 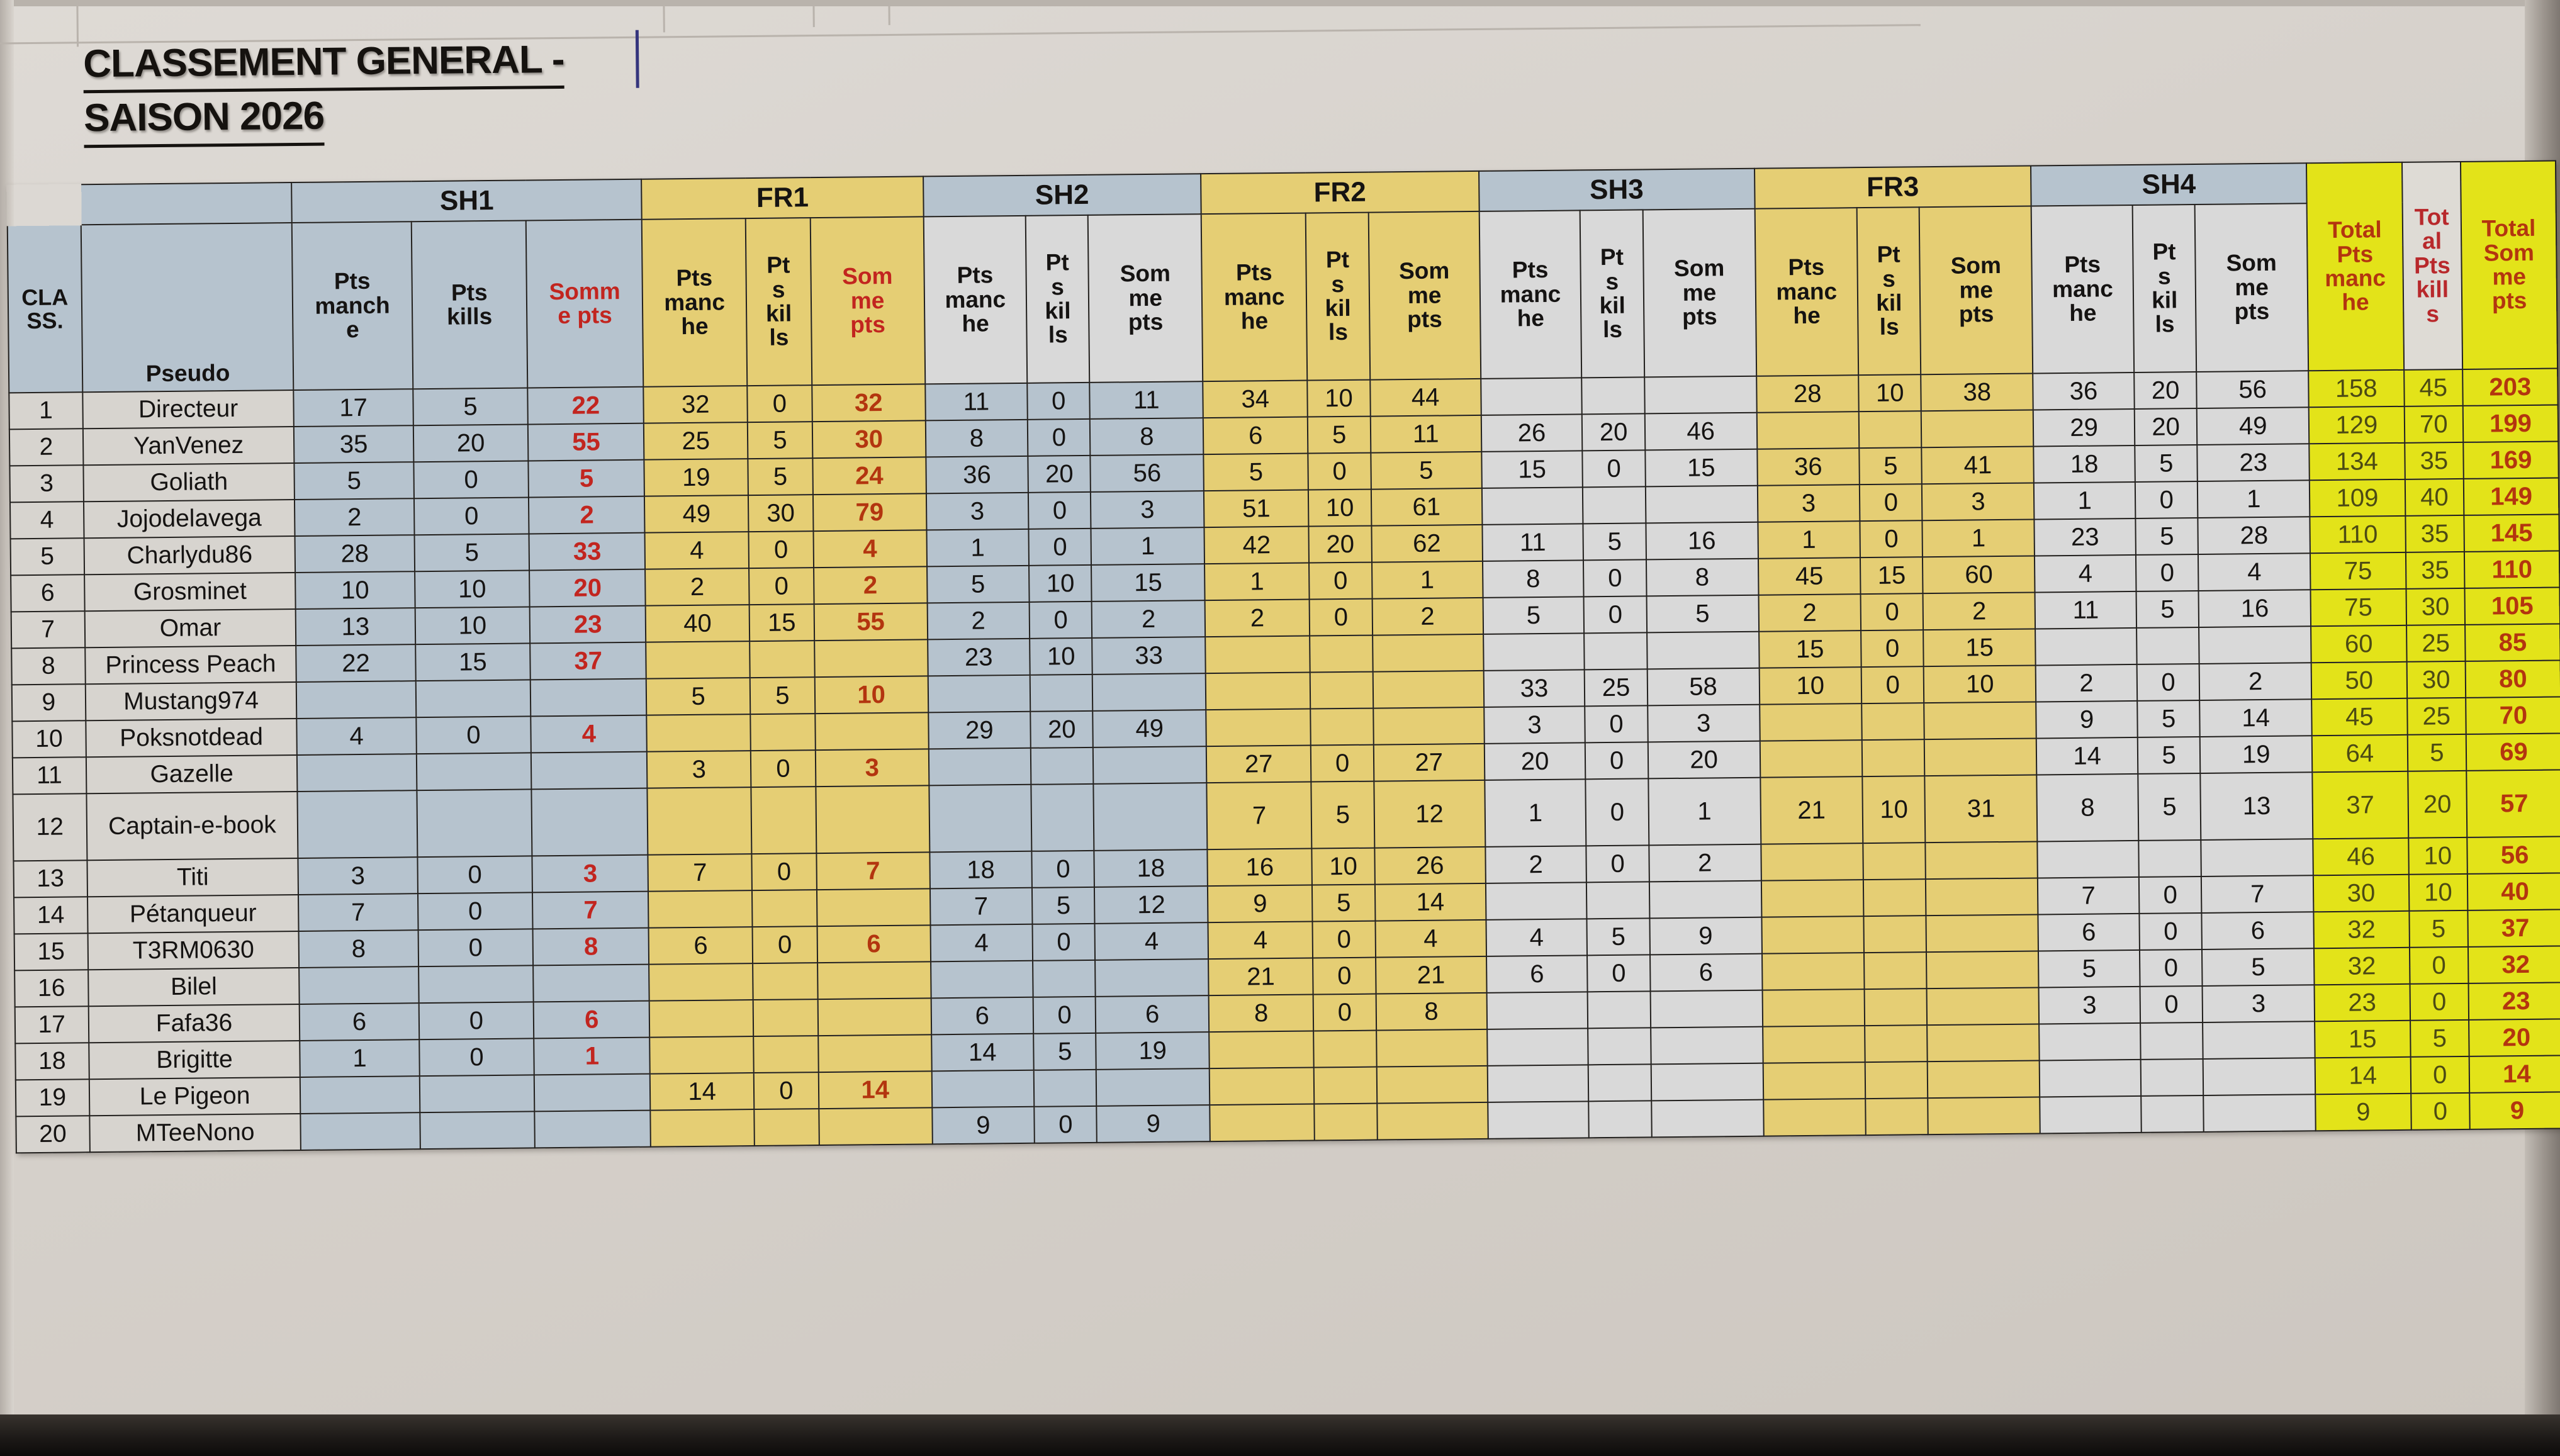 What do you see at coordinates (1532, 433) in the screenshot?
I see `cell-sh3-pts-manche: 26` at bounding box center [1532, 433].